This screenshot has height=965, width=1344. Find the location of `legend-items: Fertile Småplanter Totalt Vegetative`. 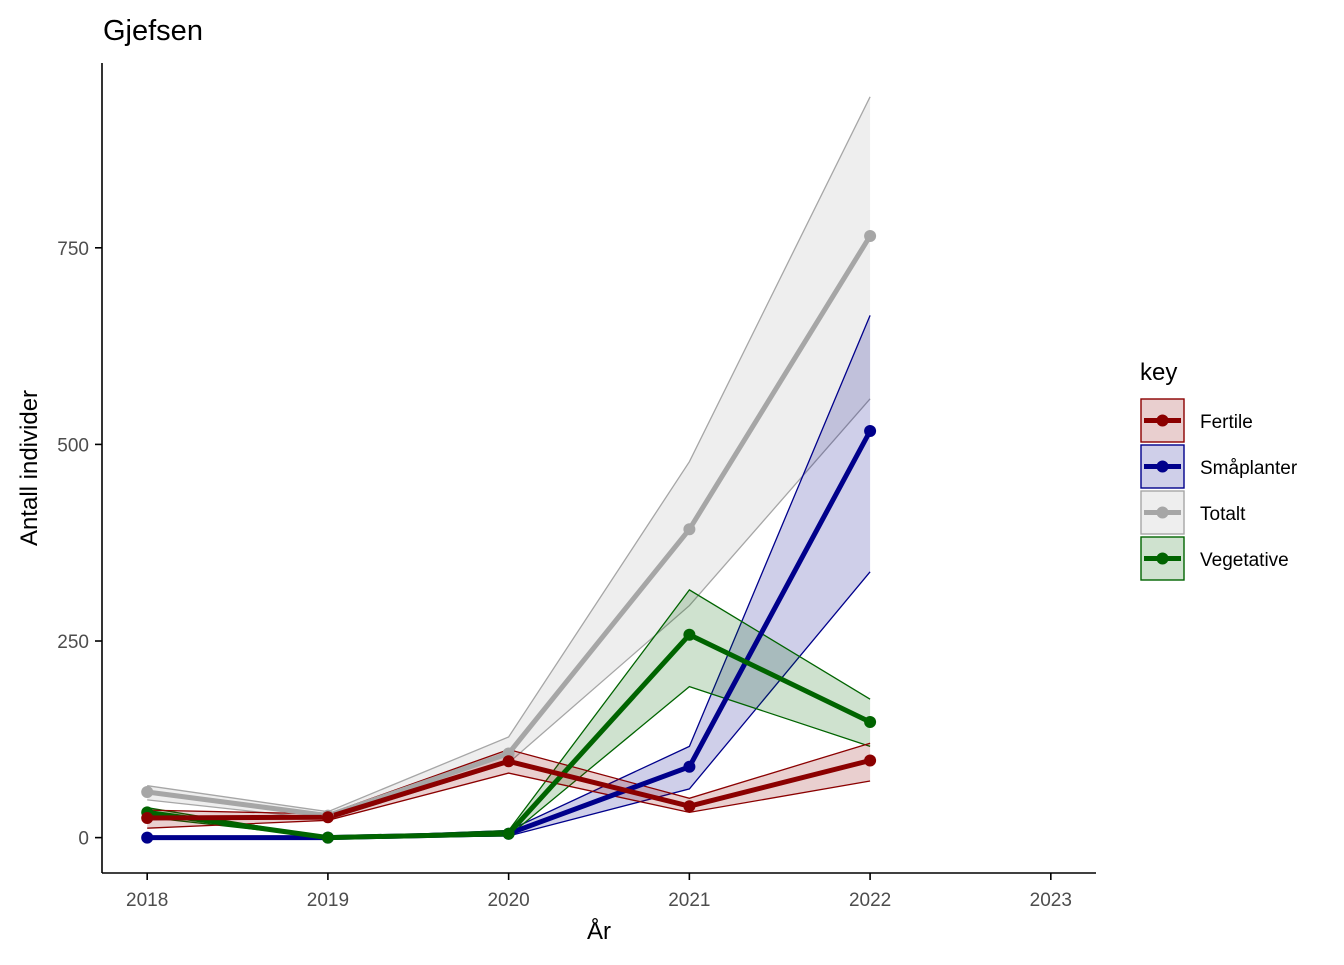

legend-items: Fertile Småplanter Totalt Vegetative is located at coordinates (1219, 489).